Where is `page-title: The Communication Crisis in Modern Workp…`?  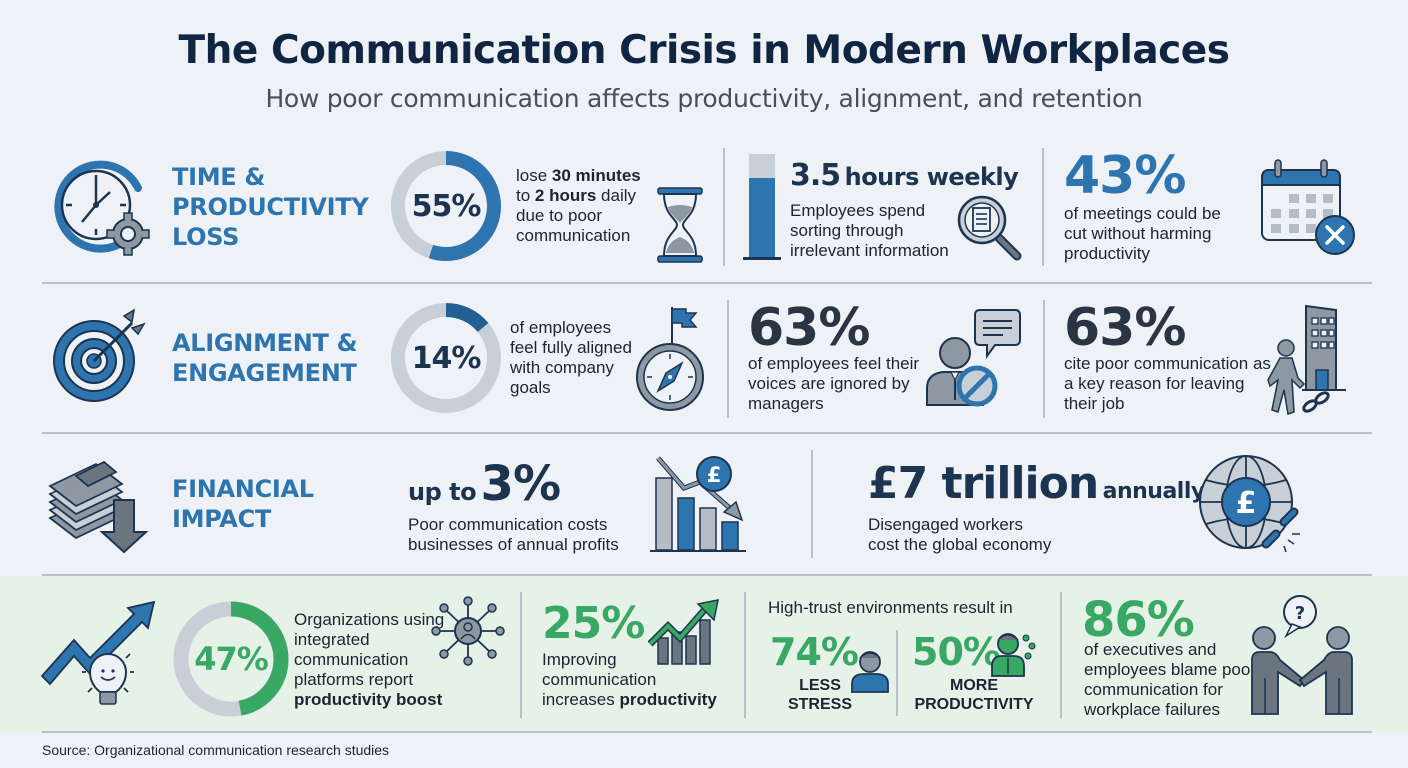 page-title: The Communication Crisis in Modern Workp… is located at coordinates (704, 50).